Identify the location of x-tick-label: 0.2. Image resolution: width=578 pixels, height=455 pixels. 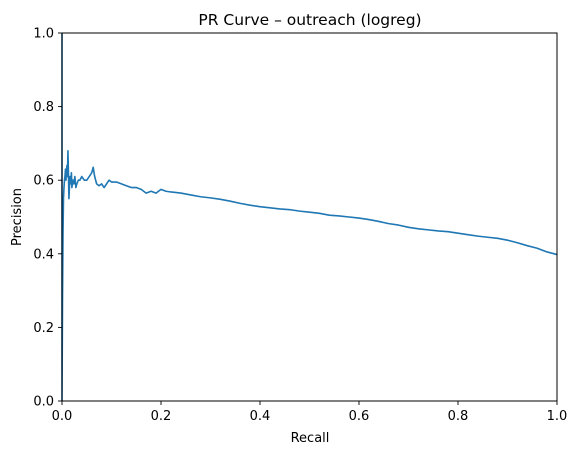
(161, 416).